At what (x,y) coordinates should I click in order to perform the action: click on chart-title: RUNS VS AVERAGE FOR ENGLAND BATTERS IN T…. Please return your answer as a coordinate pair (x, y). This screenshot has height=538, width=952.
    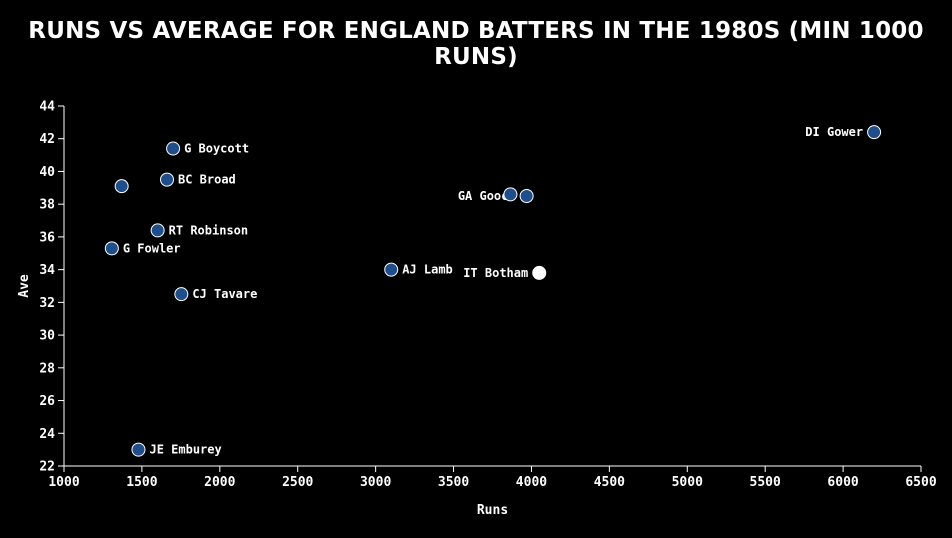
    Looking at the image, I should click on (476, 44).